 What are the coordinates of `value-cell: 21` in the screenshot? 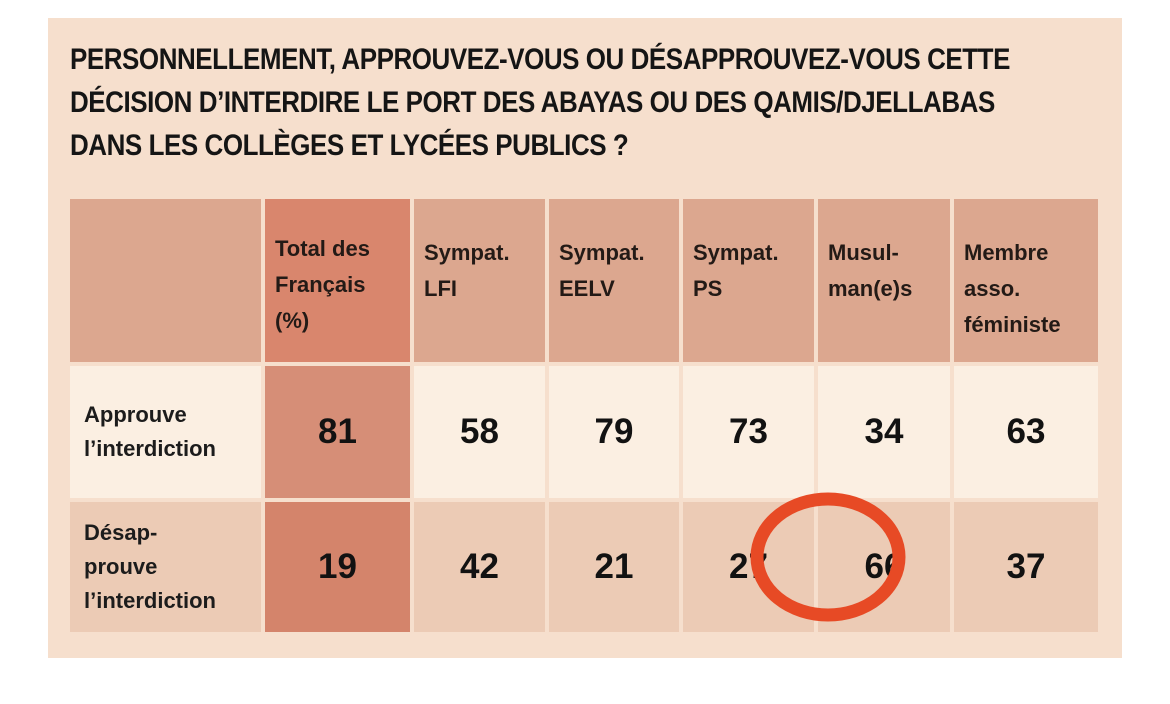 It's located at (614, 567).